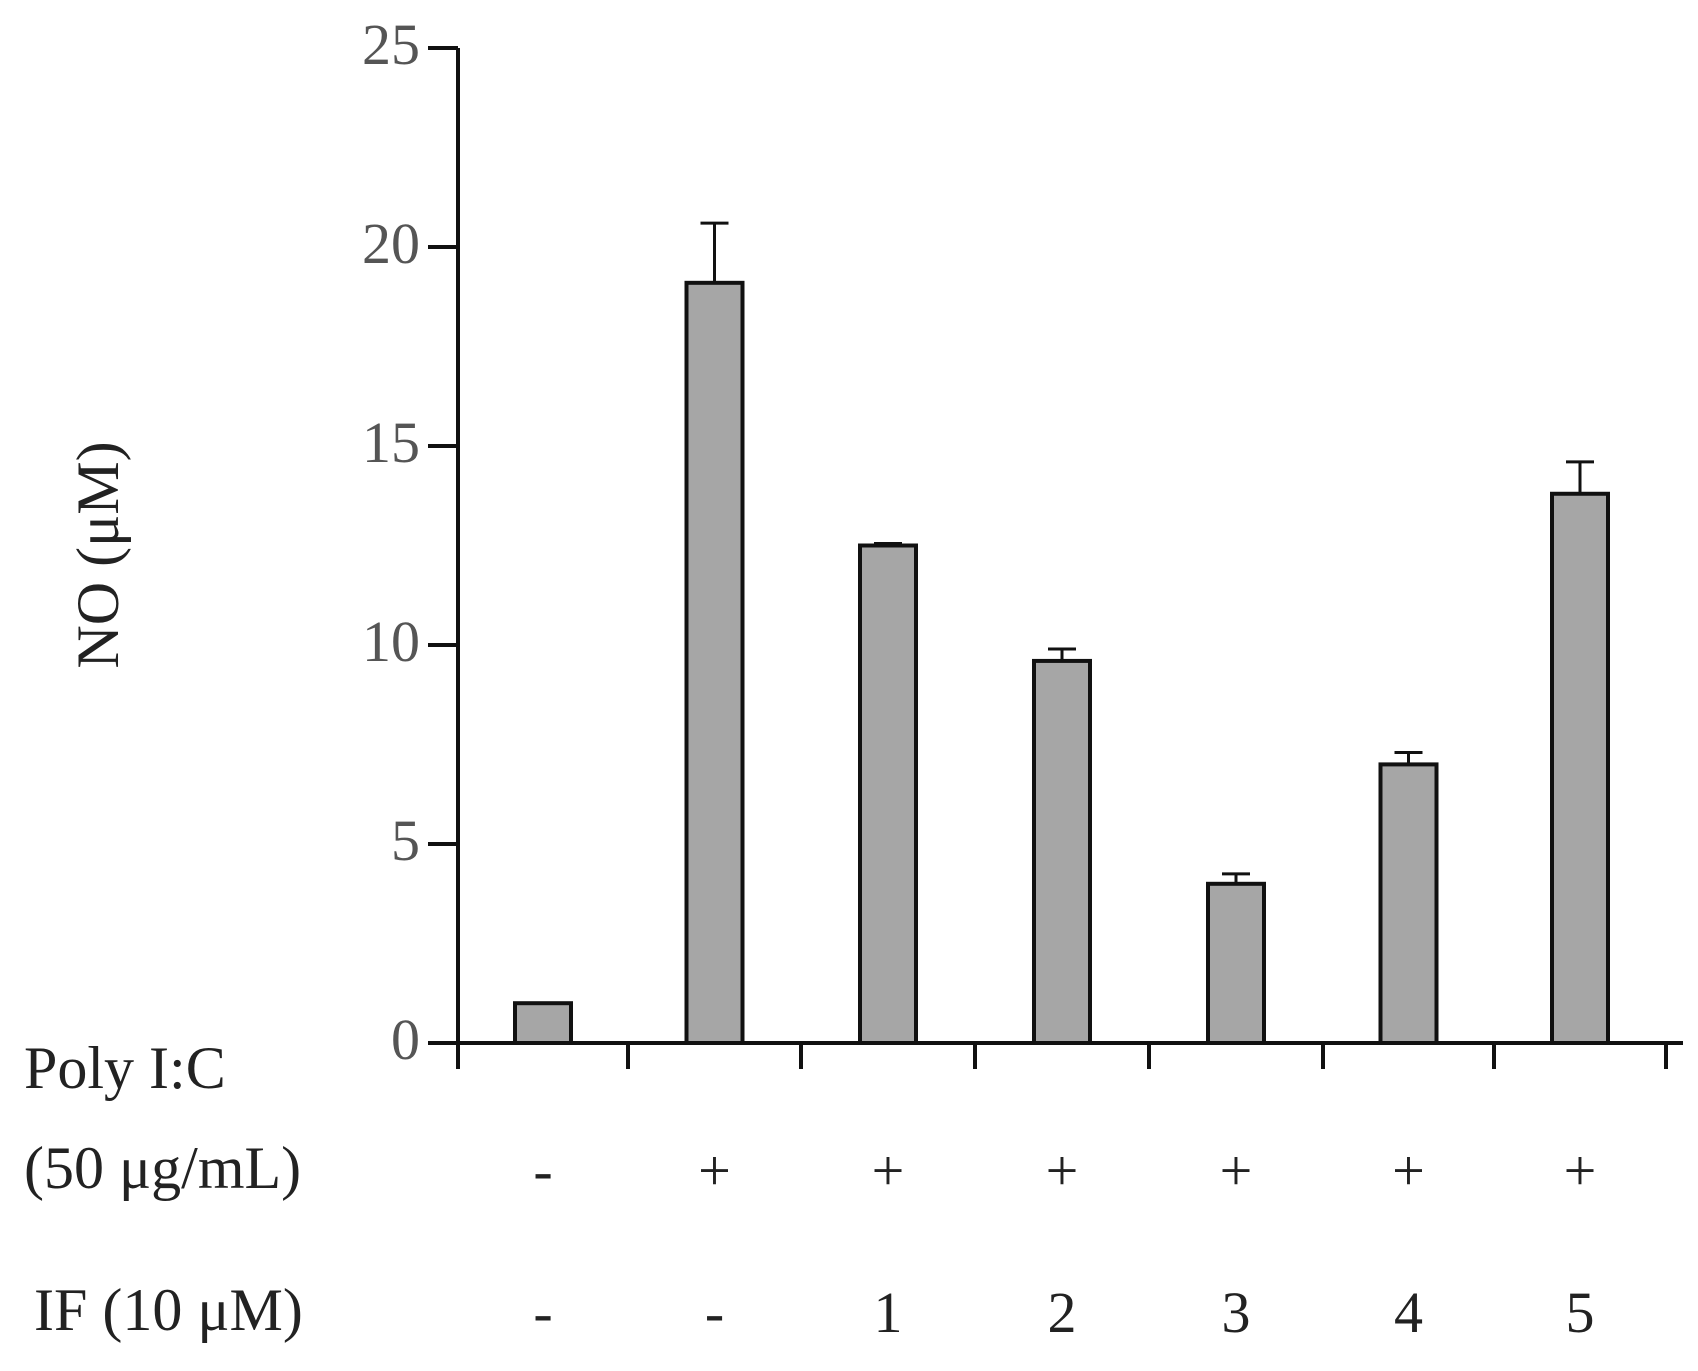 The width and height of the screenshot is (1698, 1371). I want to click on y-tick-label: 0, so click(405, 1039).